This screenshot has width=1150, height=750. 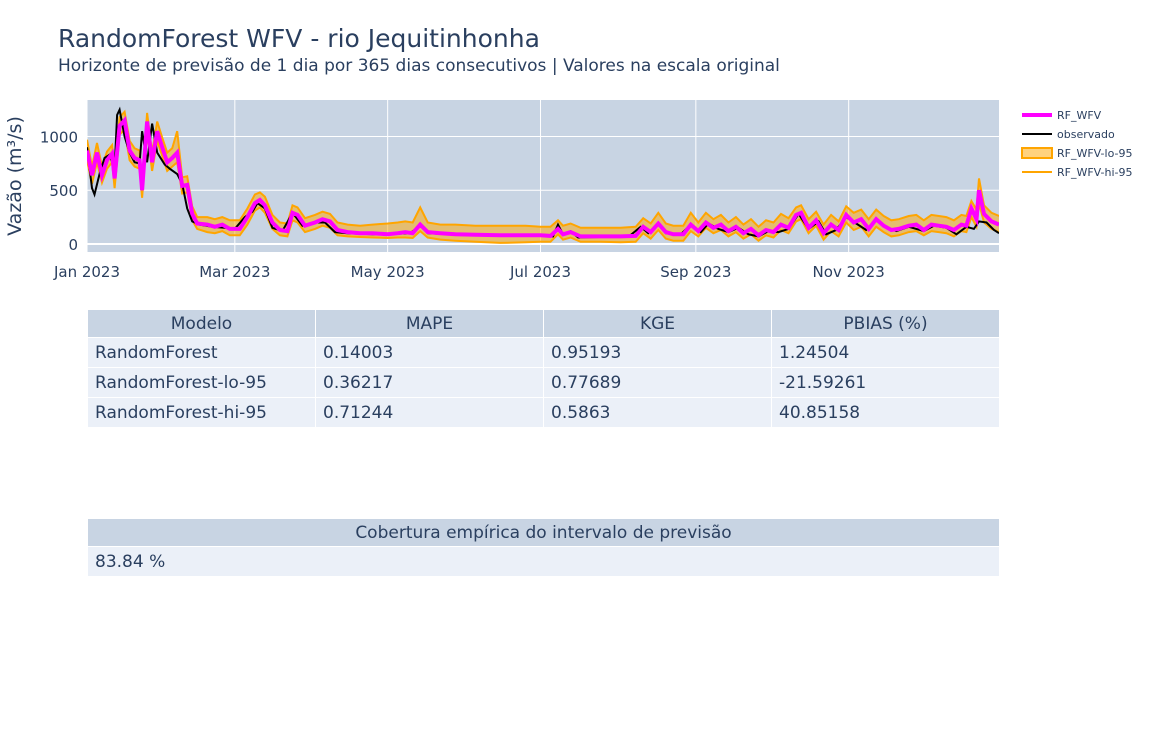 I want to click on x-tick-label: Nov 2023, so click(x=849, y=272).